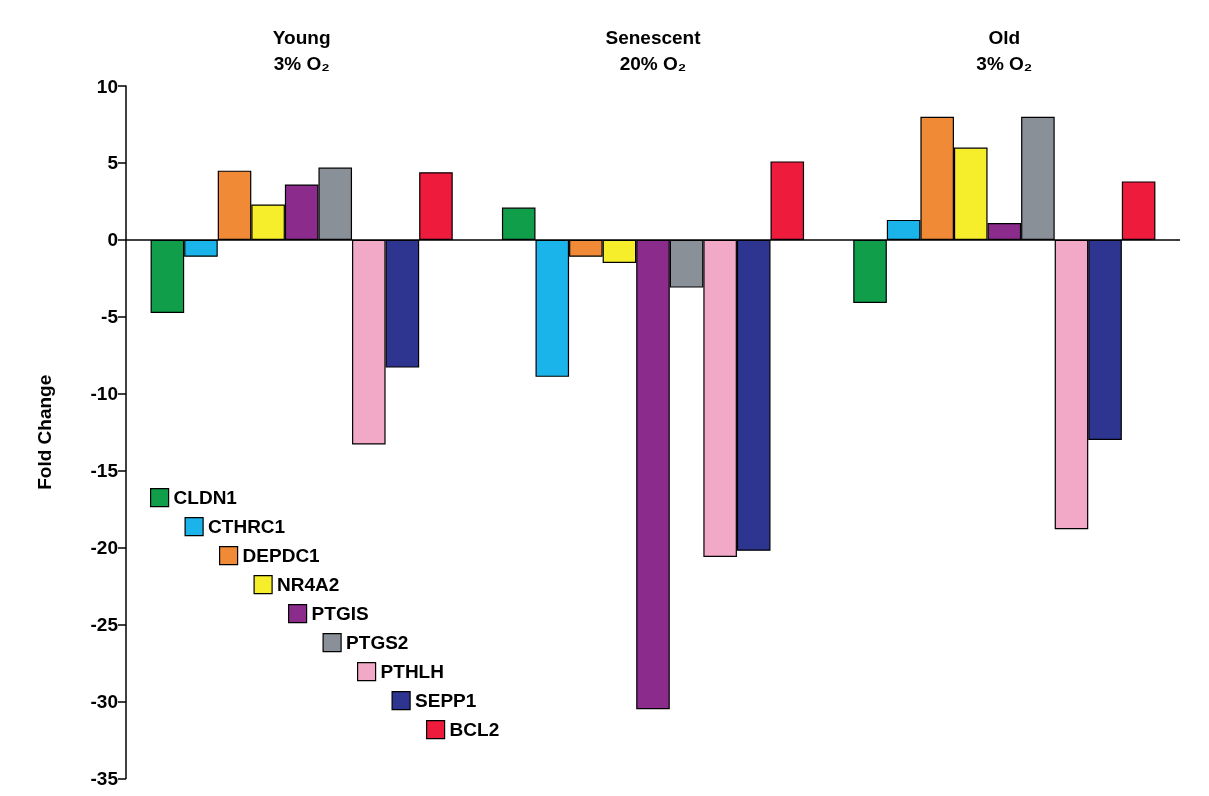  I want to click on x-tick-label: Senescent 20% O₂, so click(653, 50).